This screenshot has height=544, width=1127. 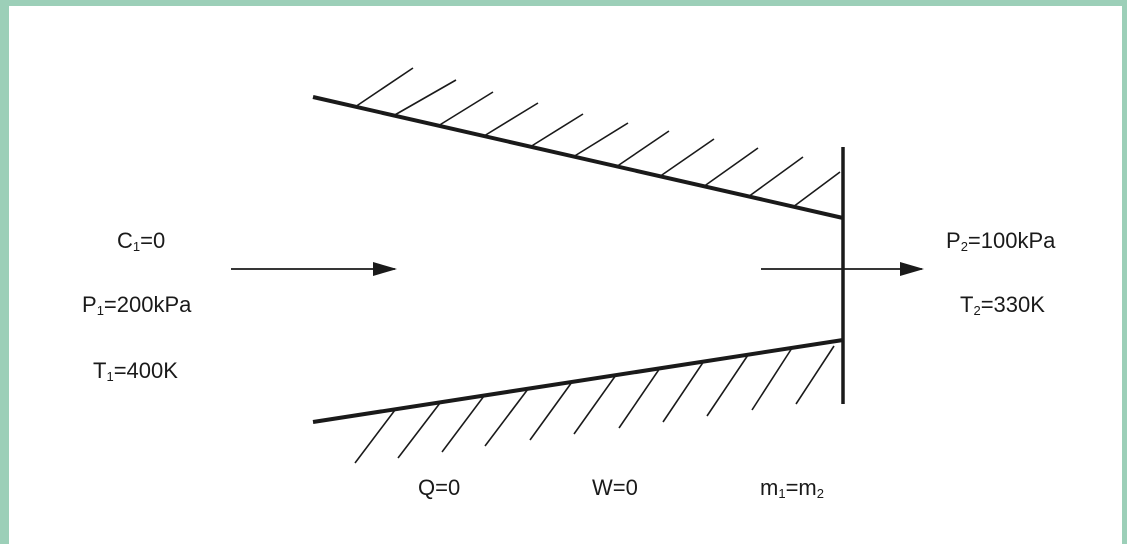 What do you see at coordinates (137, 305) in the screenshot?
I see `inlet-pressure-label: P1=200kPa` at bounding box center [137, 305].